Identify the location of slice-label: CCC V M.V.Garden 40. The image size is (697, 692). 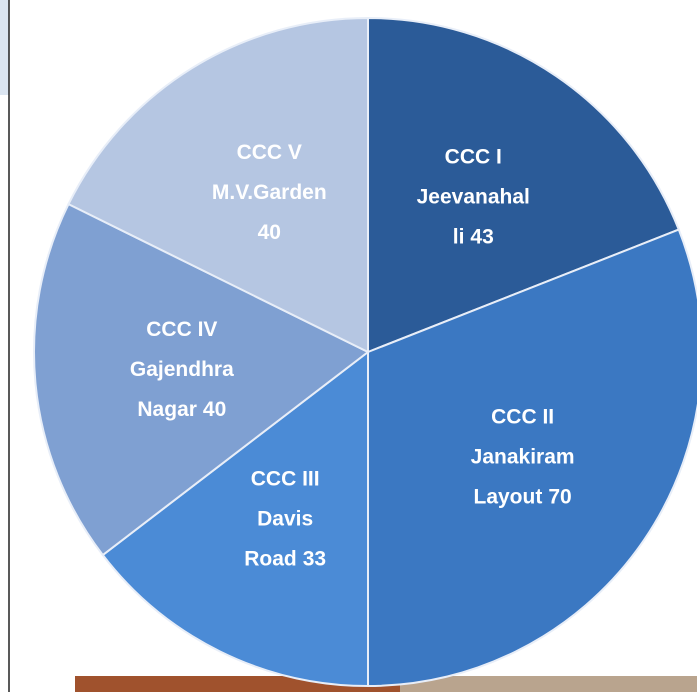
(269, 192).